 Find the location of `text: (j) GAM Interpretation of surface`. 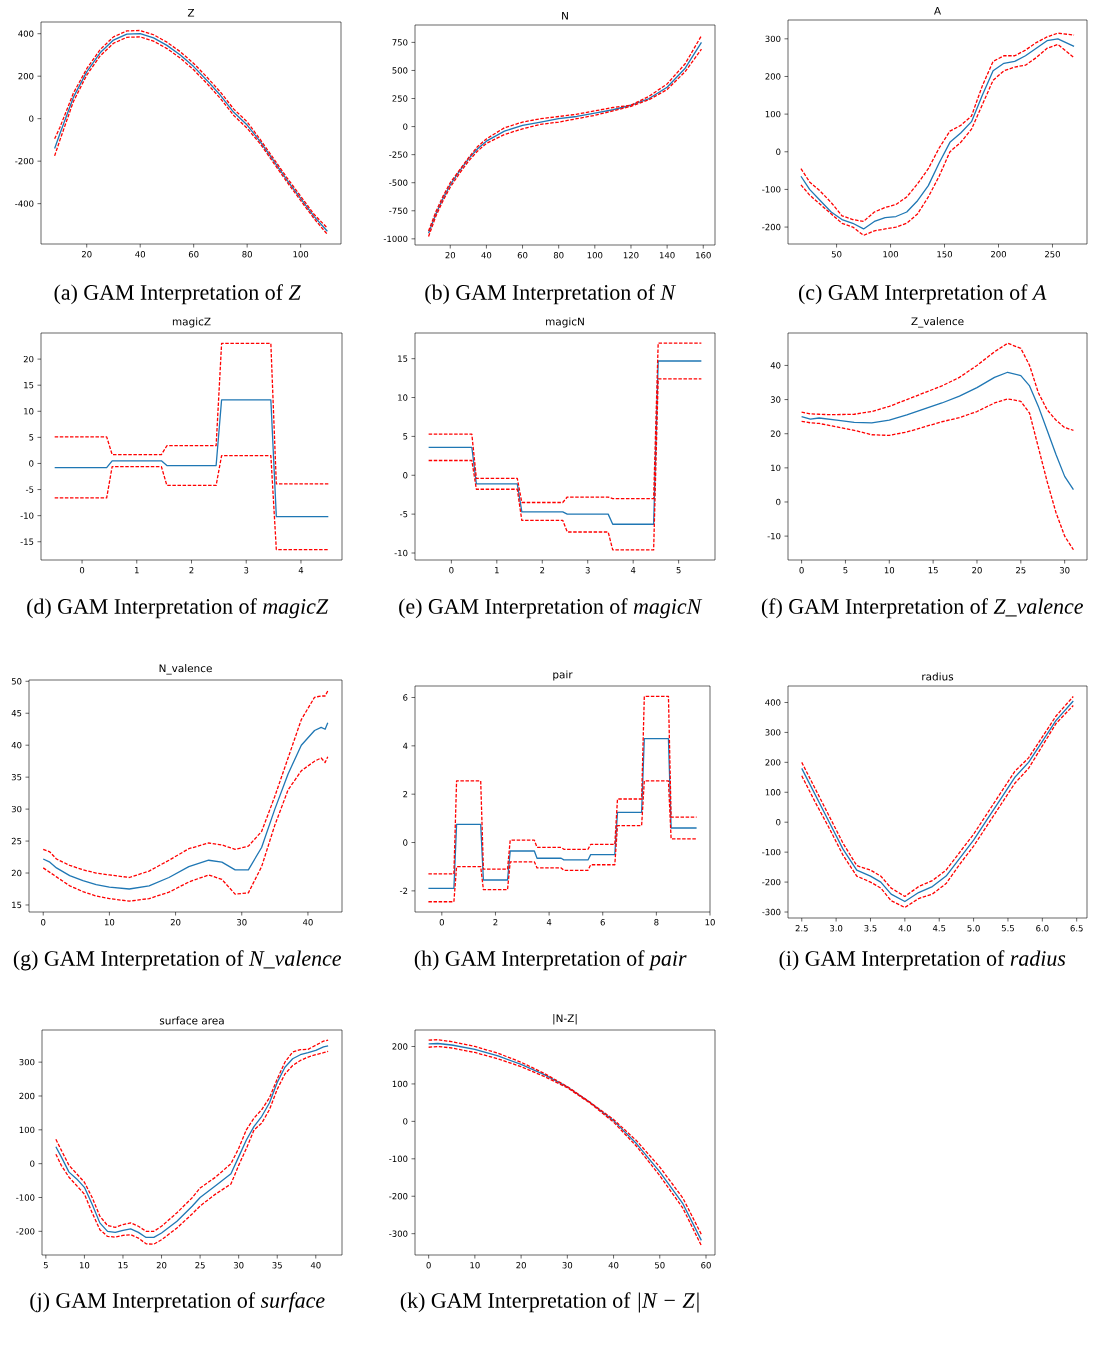

text: (j) GAM Interpretation of surface is located at coordinates (177, 1302).